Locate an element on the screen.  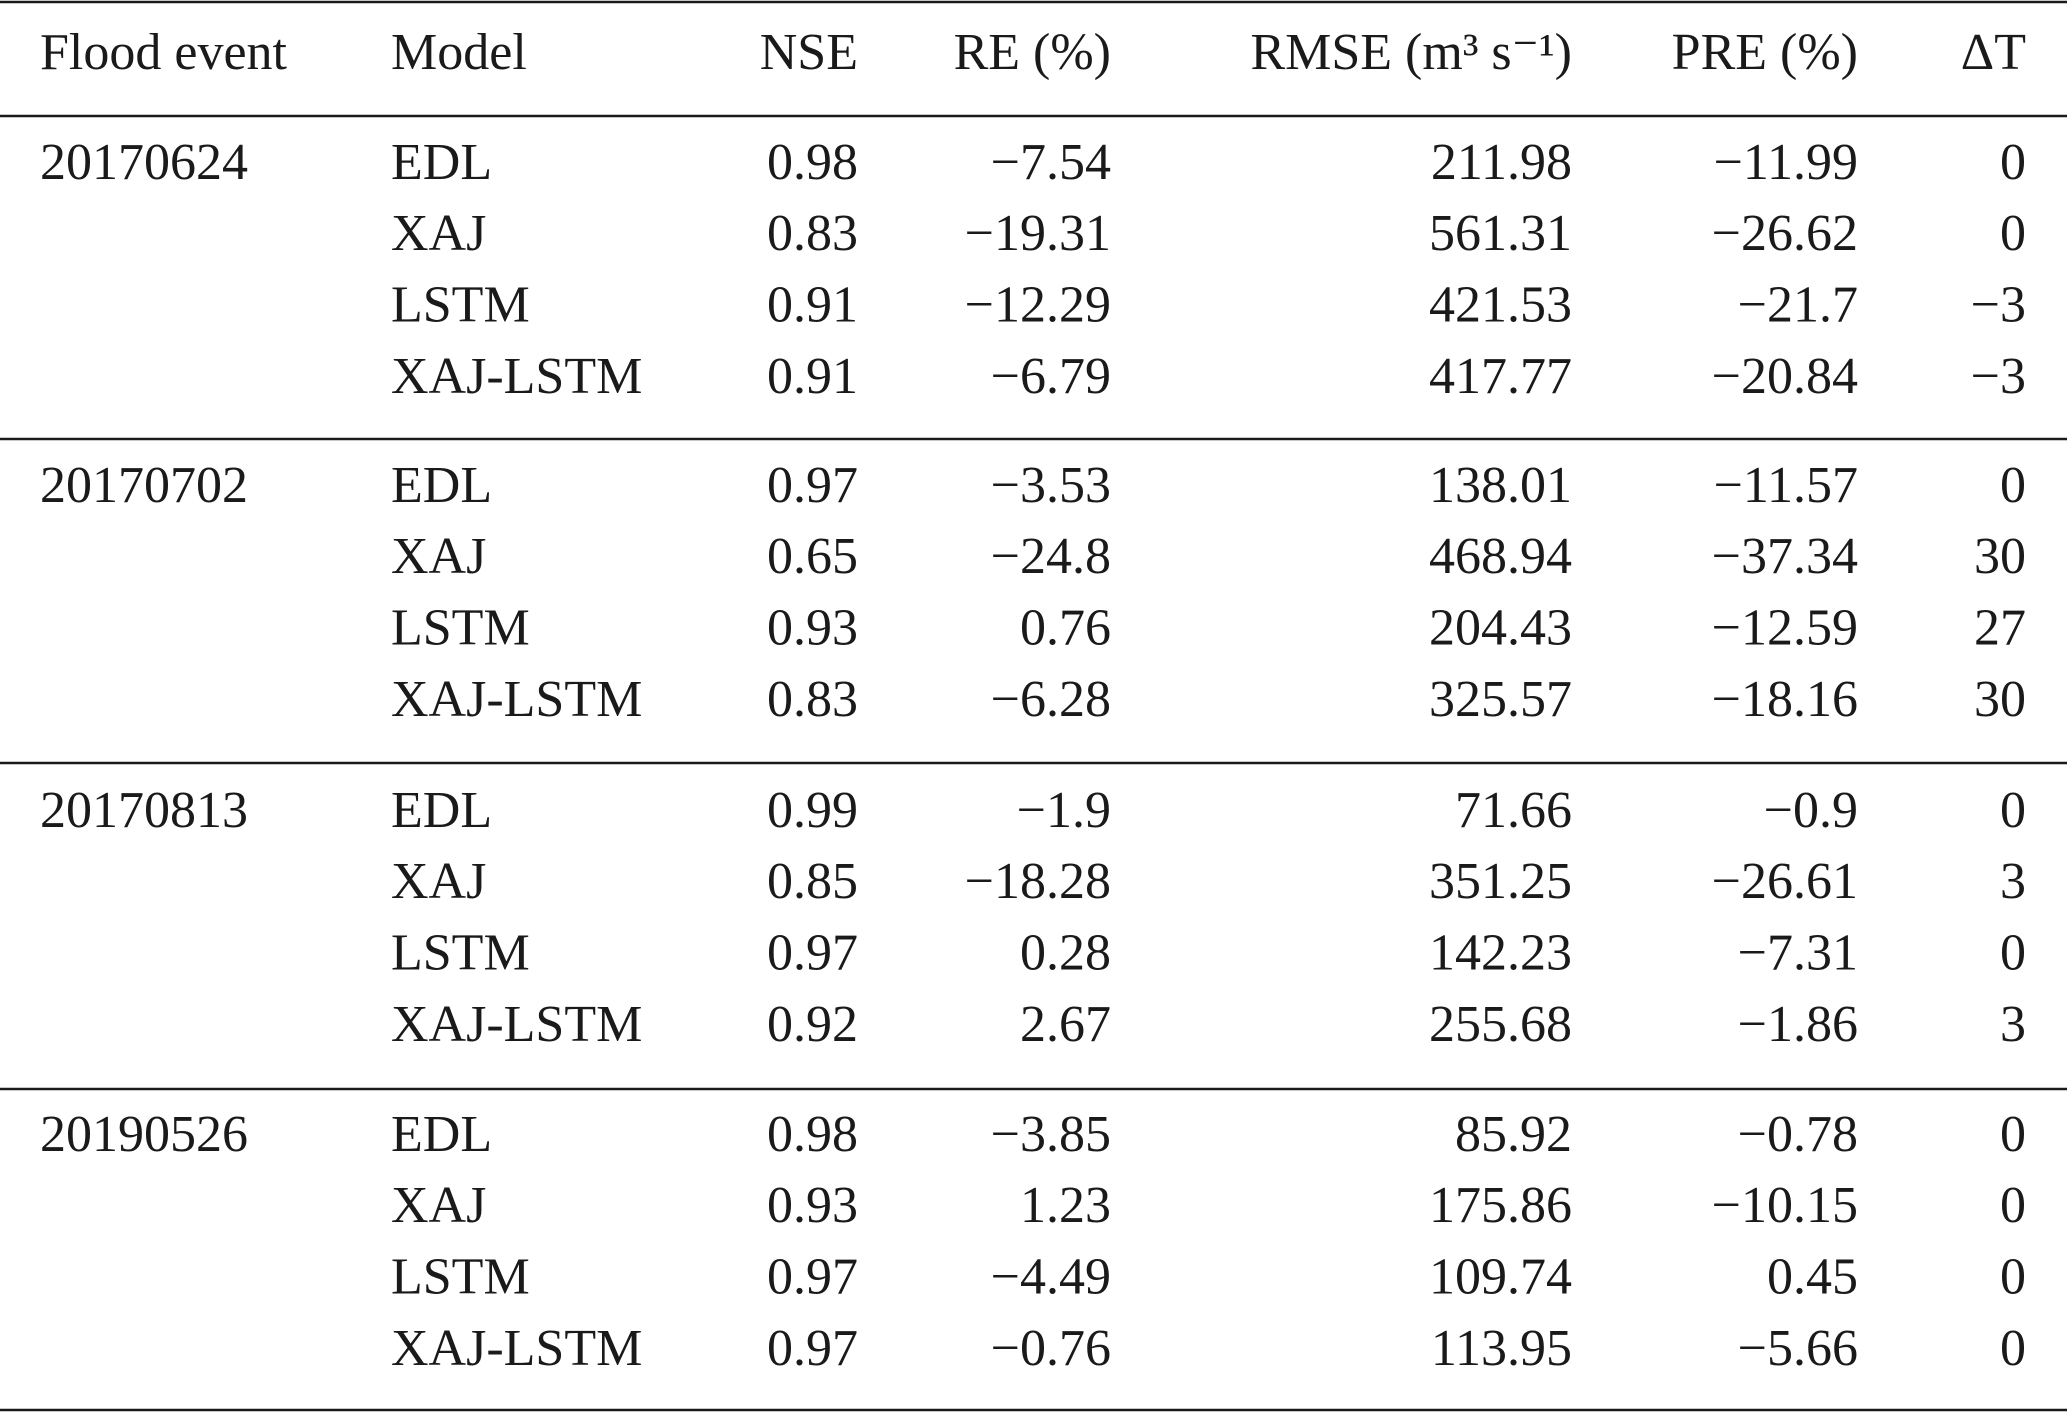
event-cell: 20190526 is located at coordinates (144, 1134).